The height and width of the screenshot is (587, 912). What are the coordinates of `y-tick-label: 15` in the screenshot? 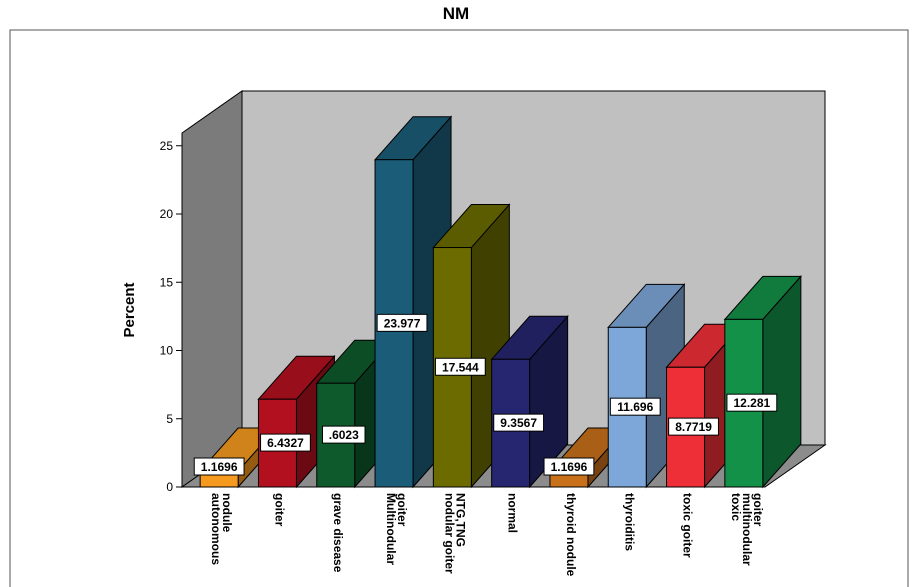 It's located at (167, 282).